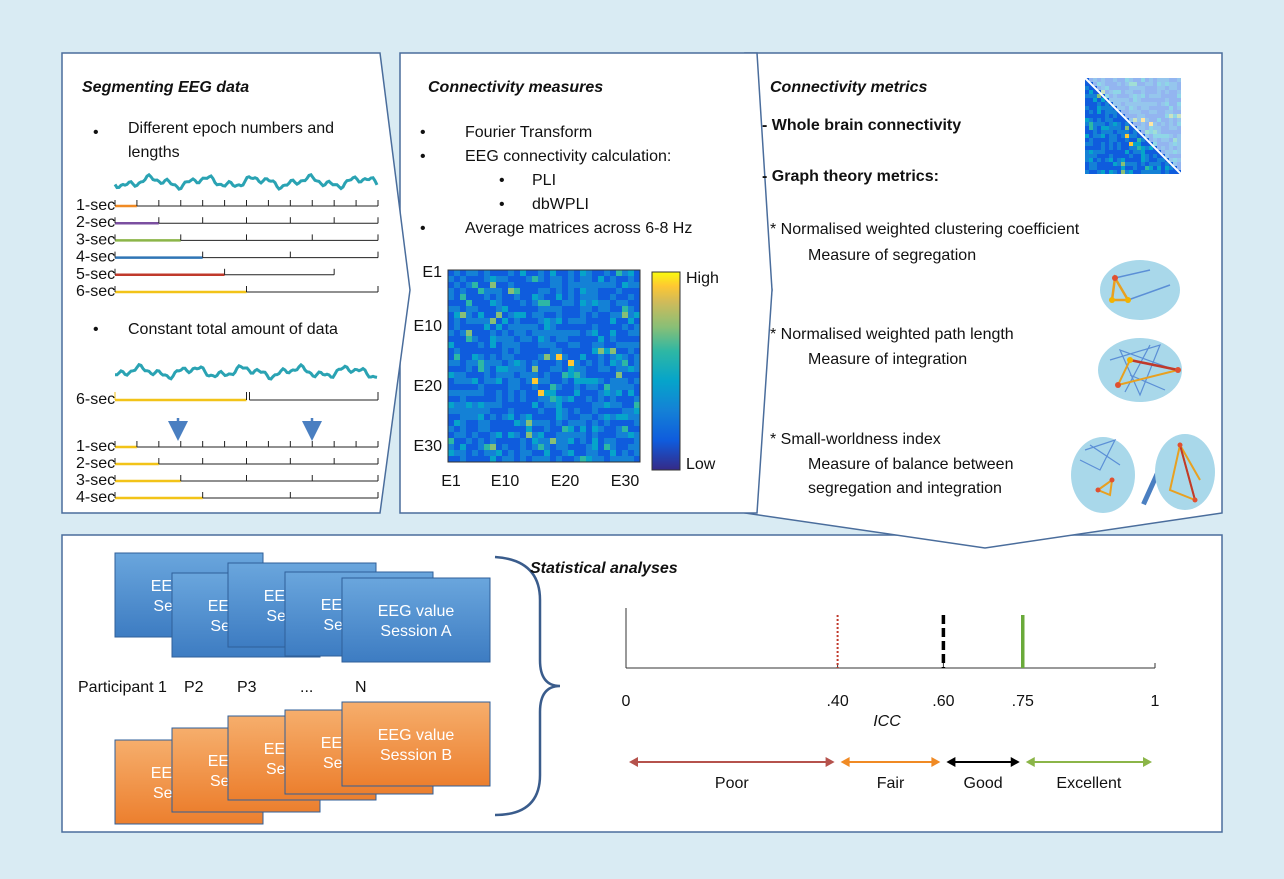  Describe the element at coordinates (122, 687) in the screenshot. I see `participant-label: Participant 1` at that location.